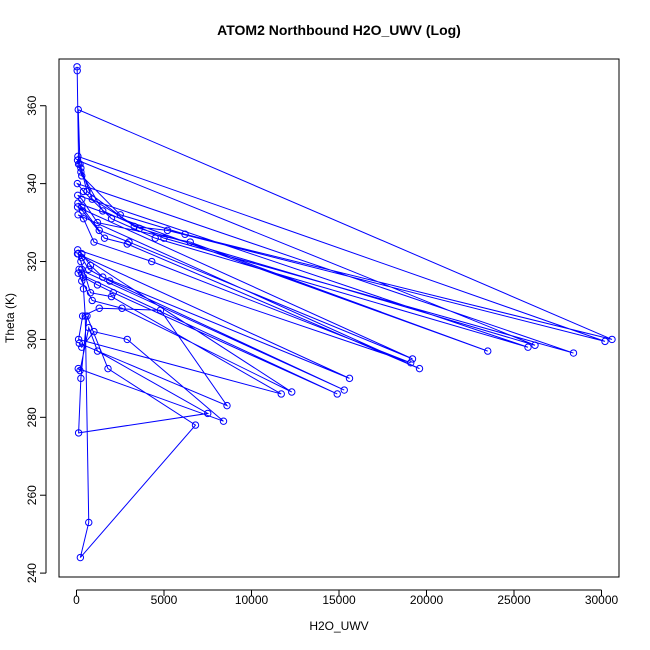 The width and height of the screenshot is (650, 650). What do you see at coordinates (164, 600) in the screenshot?
I see `x-tick-label: 5000` at bounding box center [164, 600].